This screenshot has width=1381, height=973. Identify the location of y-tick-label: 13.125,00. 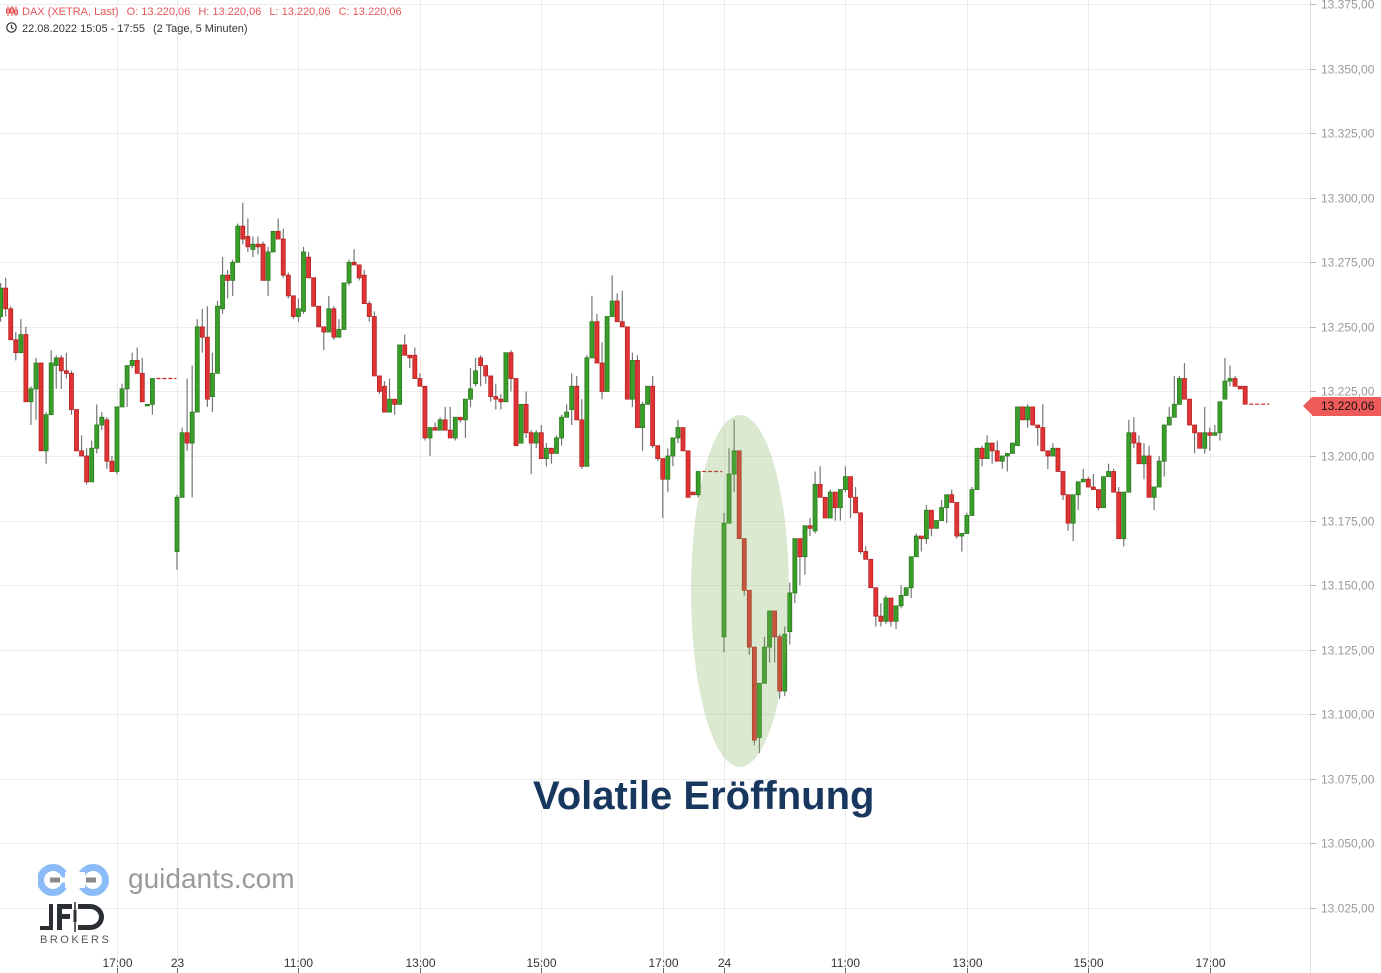
(1348, 651).